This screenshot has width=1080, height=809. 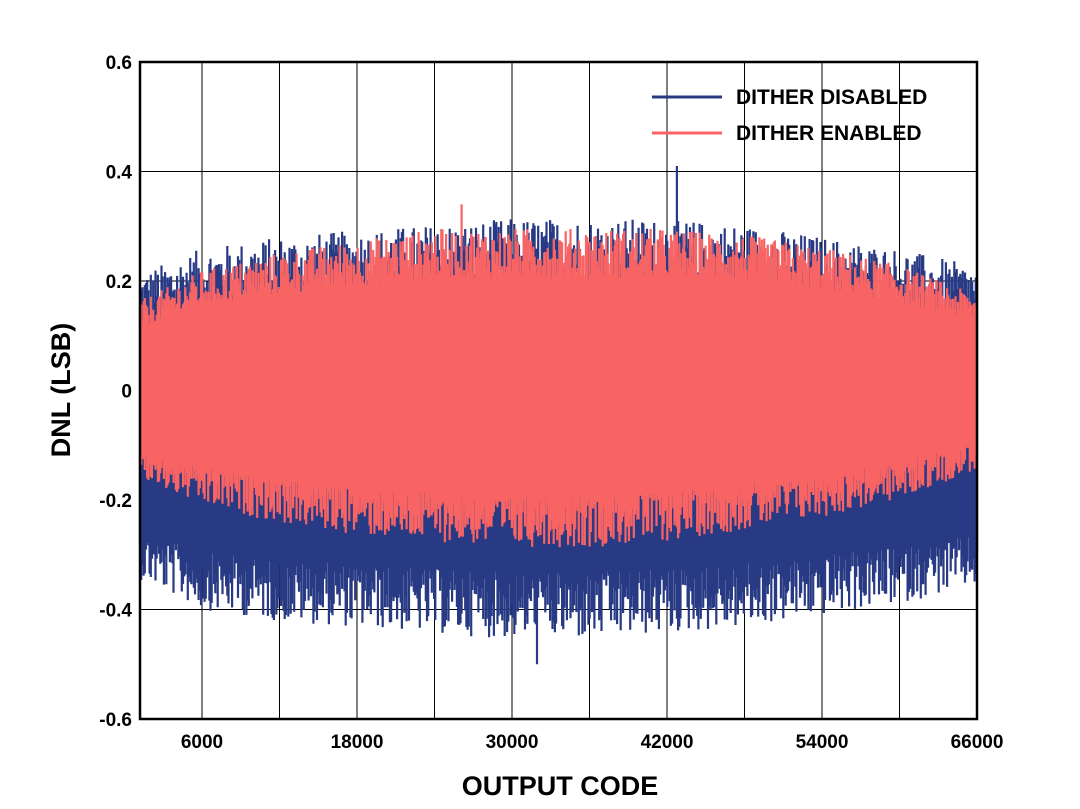 What do you see at coordinates (115, 720) in the screenshot?
I see `y-tick-label: -0.6` at bounding box center [115, 720].